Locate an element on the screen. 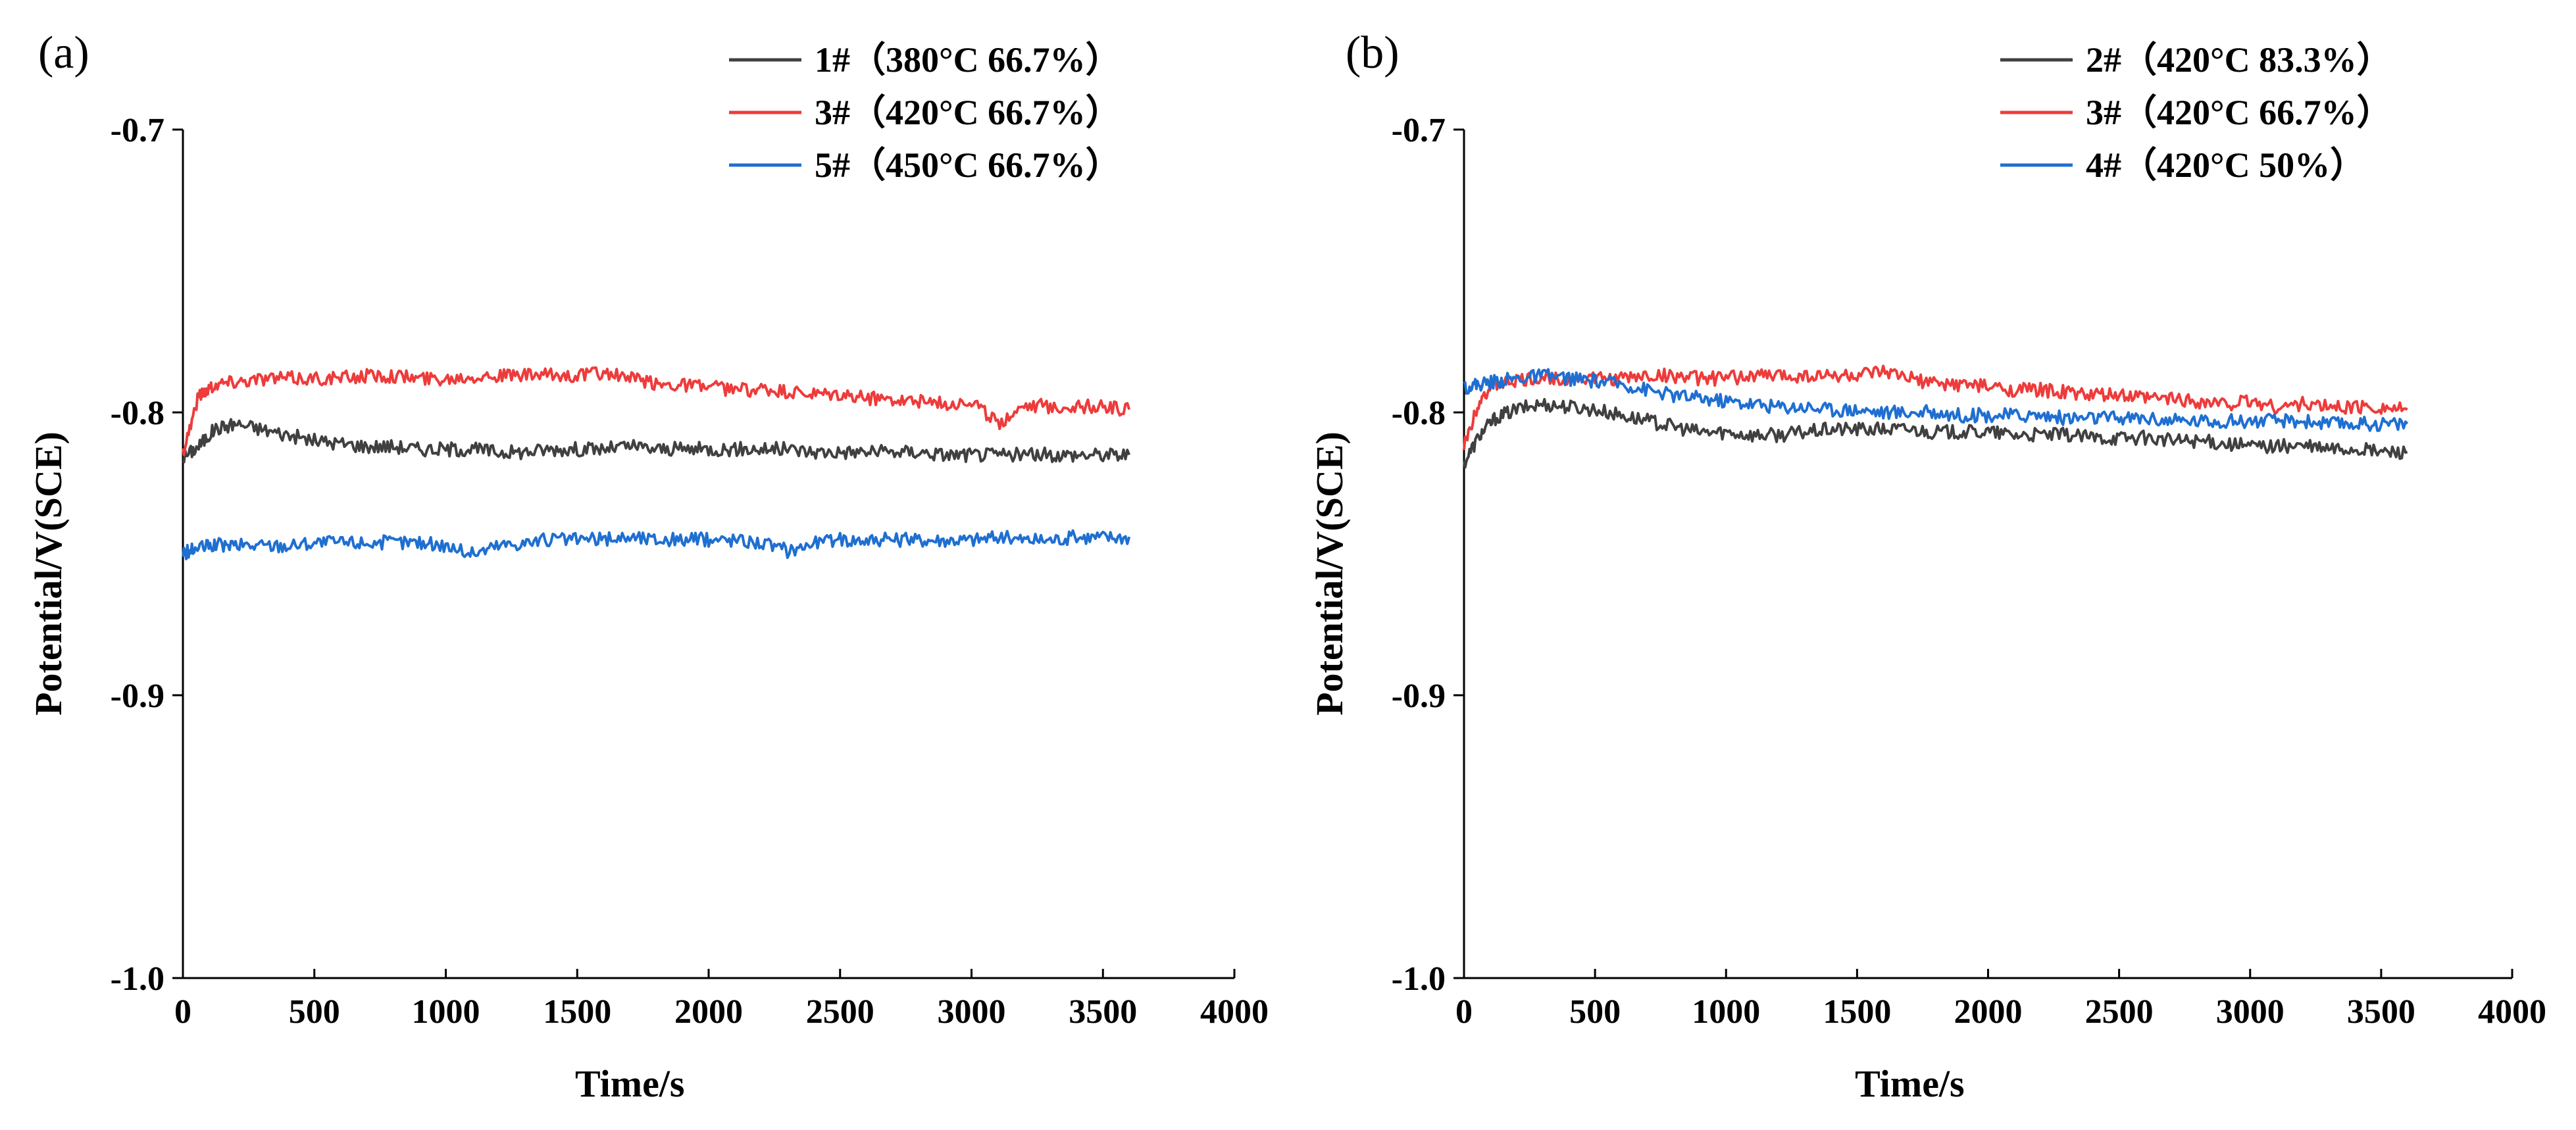 This screenshot has width=2576, height=1130. legend-entry-3: 5#（450°C 66.7%） is located at coordinates (968, 165).